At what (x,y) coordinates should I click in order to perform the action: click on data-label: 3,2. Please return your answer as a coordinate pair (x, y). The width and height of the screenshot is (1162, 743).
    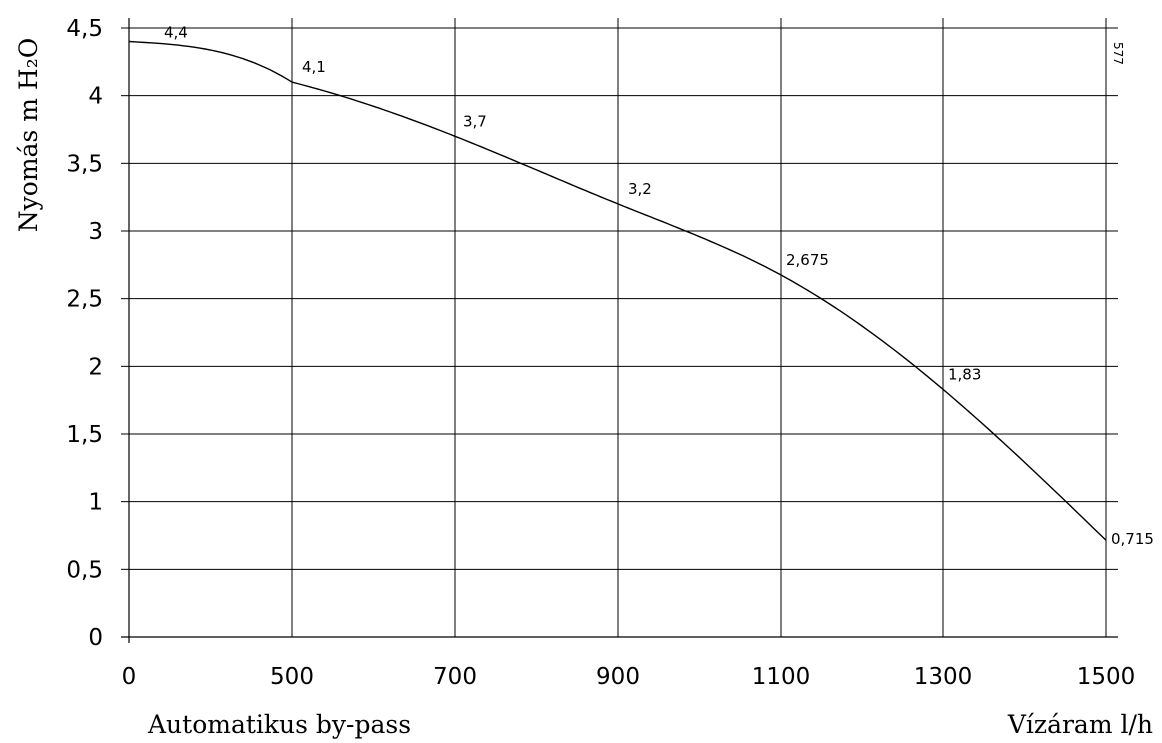
    Looking at the image, I should click on (640, 189).